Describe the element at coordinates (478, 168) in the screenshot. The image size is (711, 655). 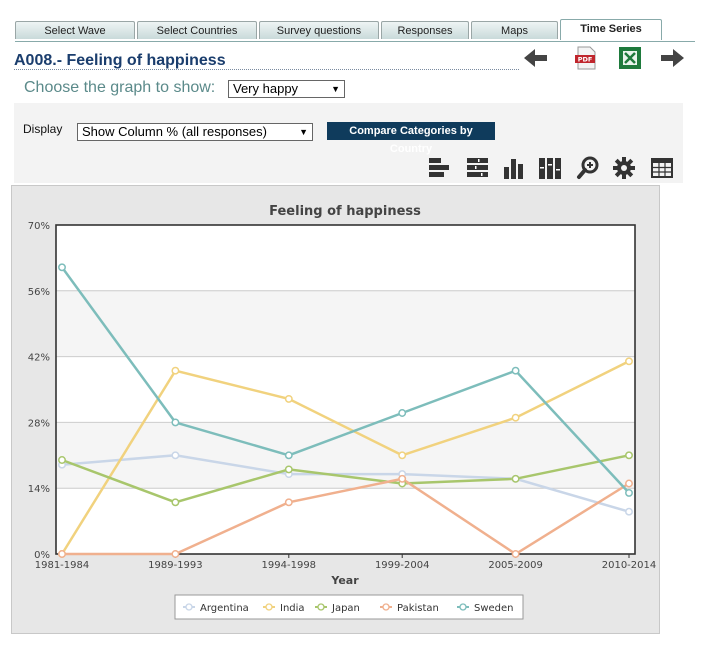
I see `stacked-bar-chart-icon` at that location.